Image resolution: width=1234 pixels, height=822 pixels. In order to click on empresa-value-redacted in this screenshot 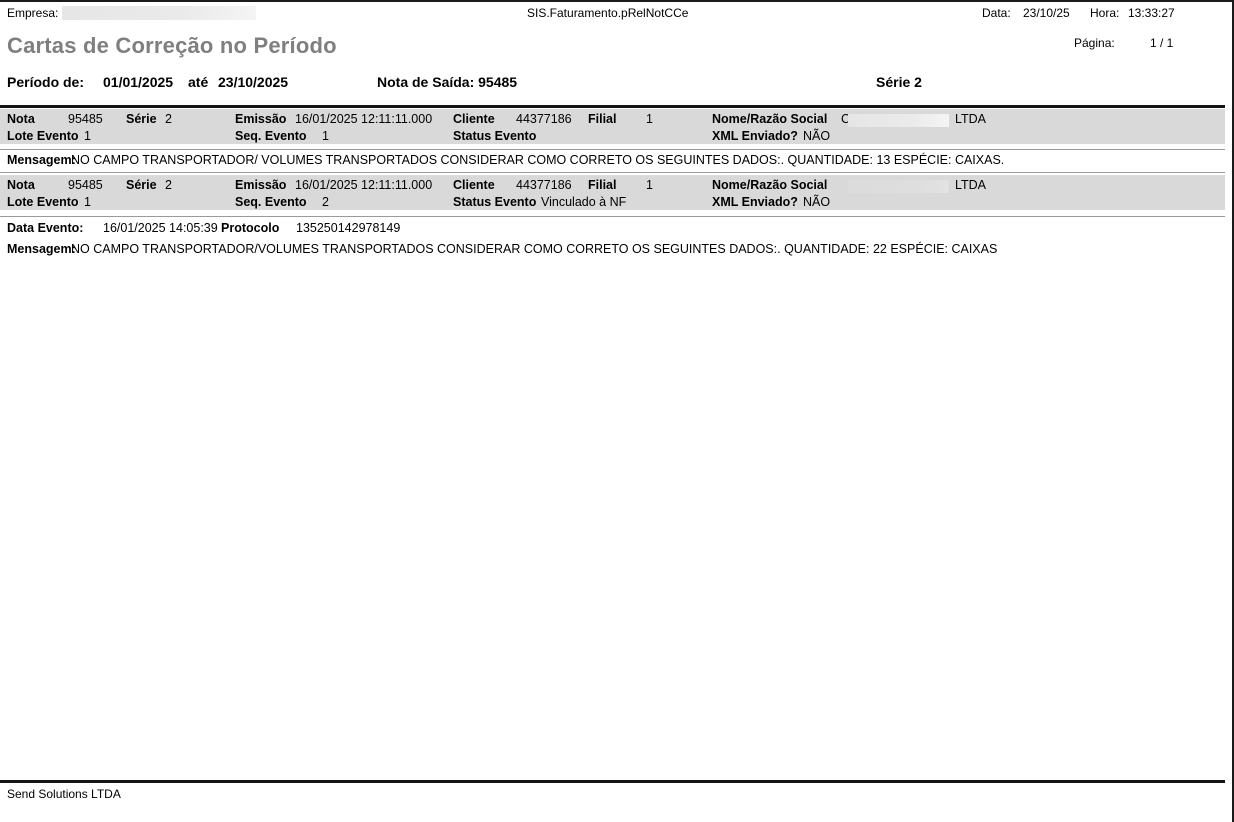, I will do `click(159, 13)`.